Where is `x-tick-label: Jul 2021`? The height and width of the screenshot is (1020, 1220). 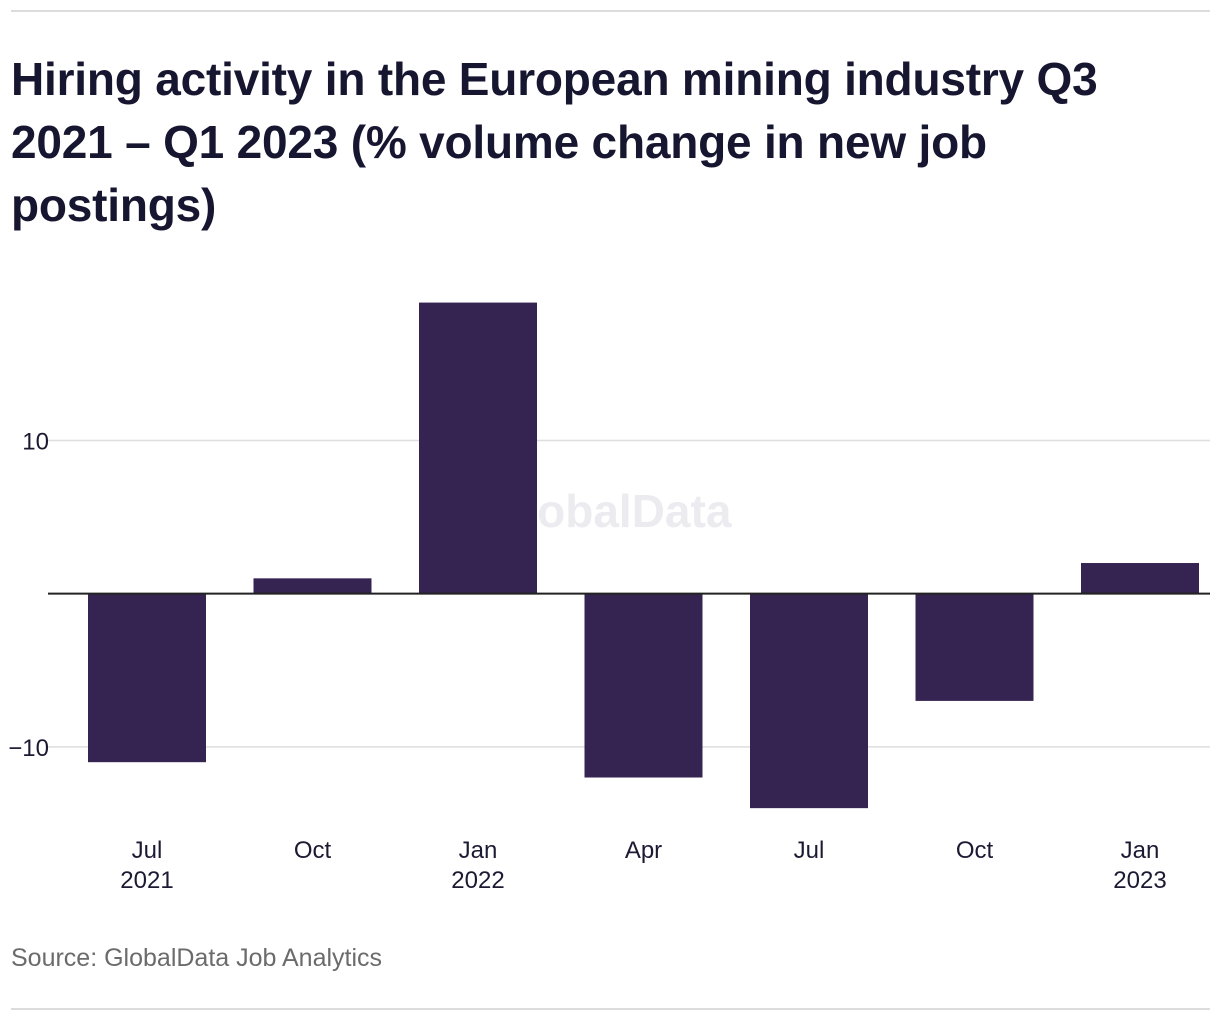 x-tick-label: Jul 2021 is located at coordinates (146, 865).